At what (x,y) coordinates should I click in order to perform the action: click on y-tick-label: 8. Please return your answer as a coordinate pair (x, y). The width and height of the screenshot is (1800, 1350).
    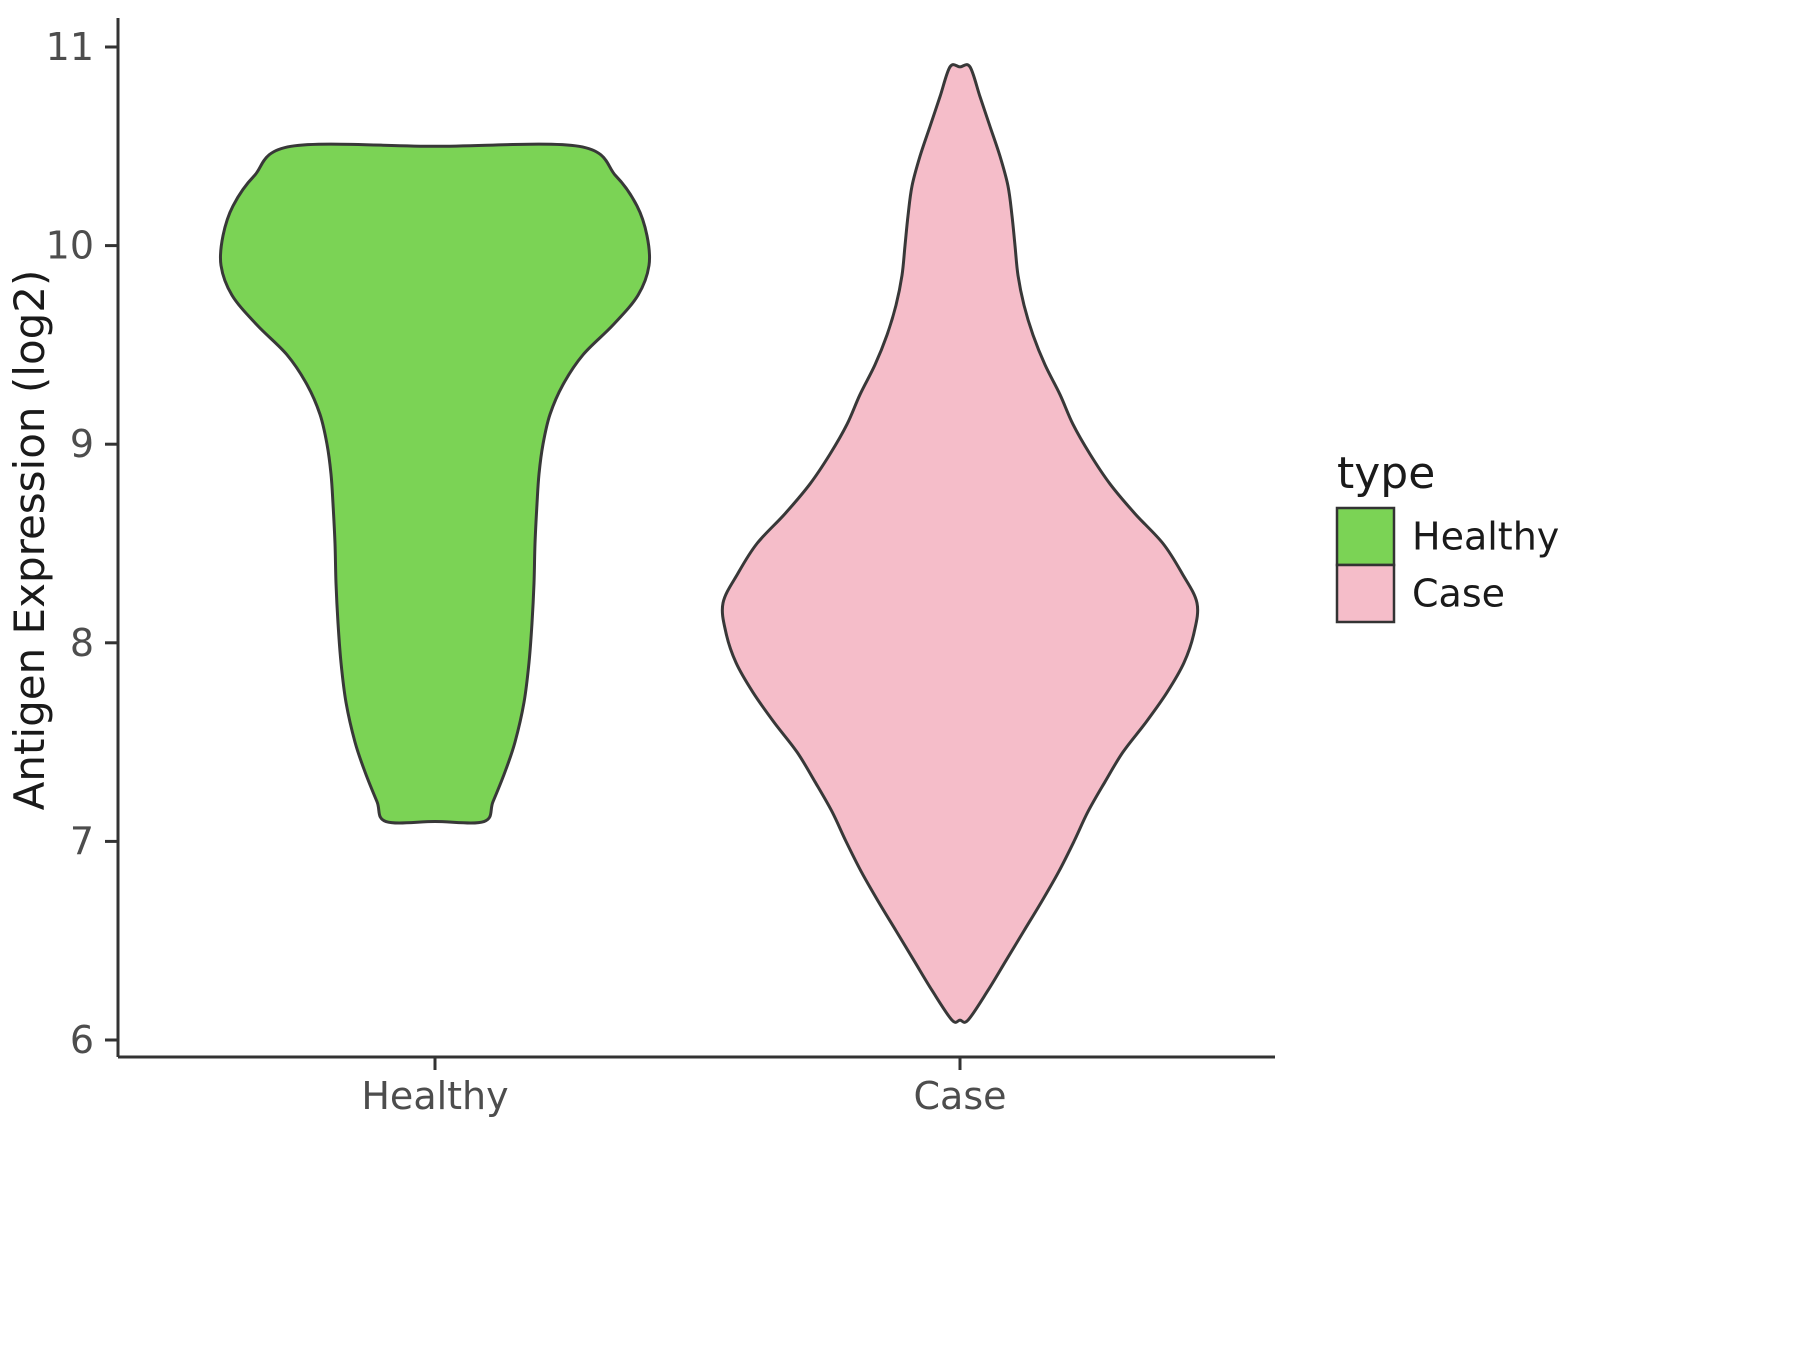
    Looking at the image, I should click on (82, 643).